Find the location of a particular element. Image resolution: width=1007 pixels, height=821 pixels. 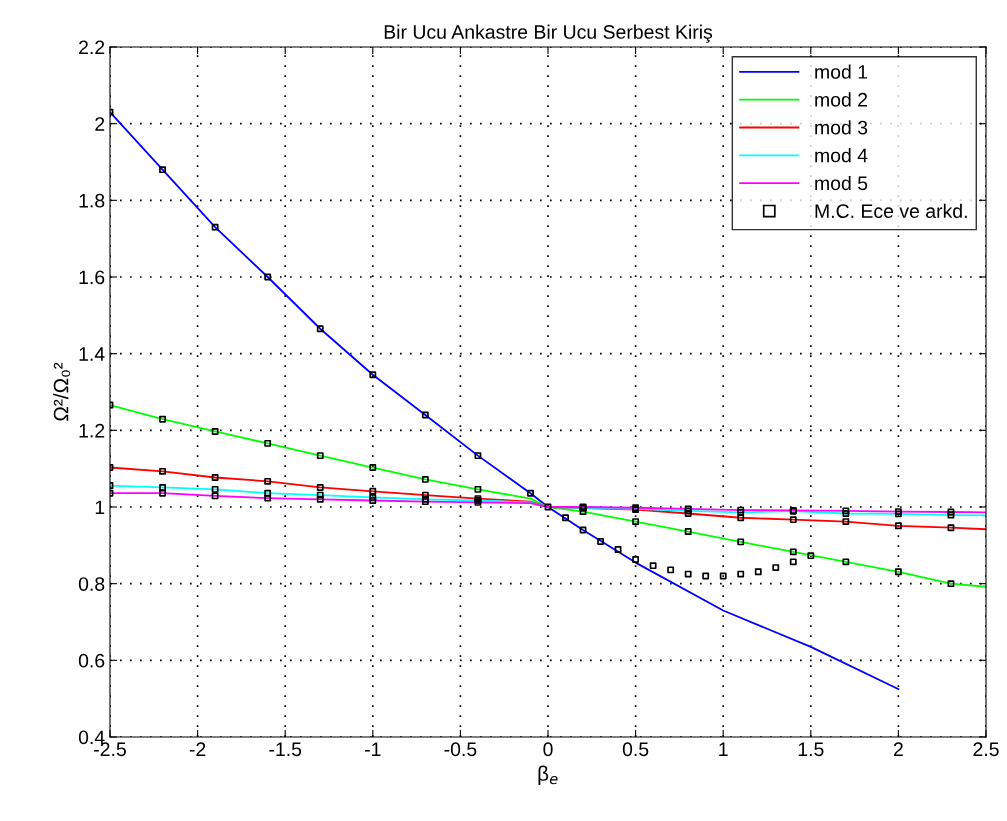

legend-label: mod 5 is located at coordinates (841, 183).